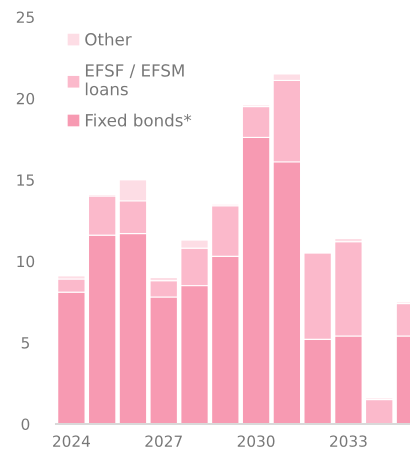 This screenshot has width=410, height=468. I want to click on y-tick-label: 25, so click(25, 17).